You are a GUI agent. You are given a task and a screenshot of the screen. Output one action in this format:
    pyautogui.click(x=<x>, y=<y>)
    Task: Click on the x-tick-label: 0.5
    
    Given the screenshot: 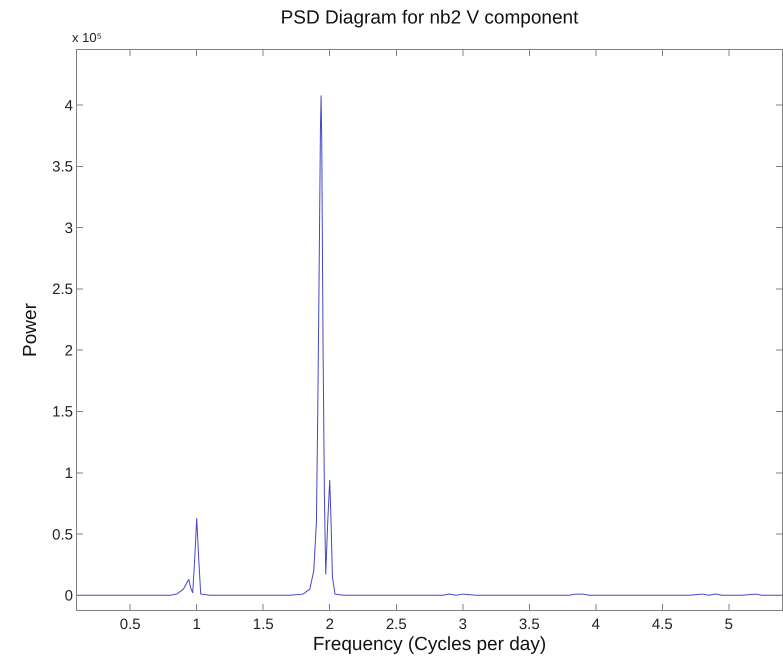 What is the action you would take?
    pyautogui.click(x=130, y=624)
    